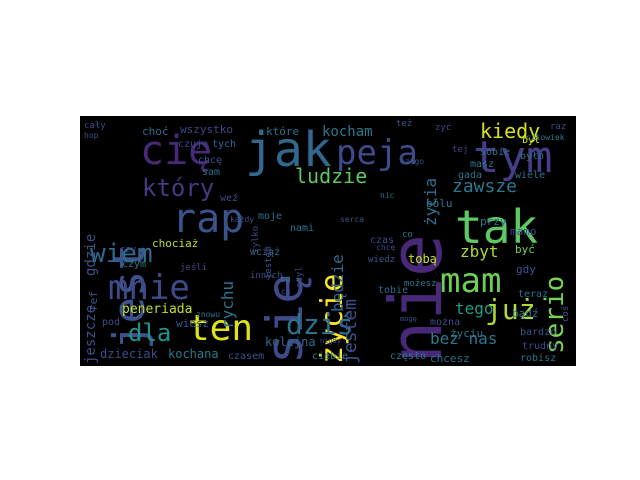  Describe the element at coordinates (532, 156) in the screenshot. I see `word-bylo-76: było` at that location.